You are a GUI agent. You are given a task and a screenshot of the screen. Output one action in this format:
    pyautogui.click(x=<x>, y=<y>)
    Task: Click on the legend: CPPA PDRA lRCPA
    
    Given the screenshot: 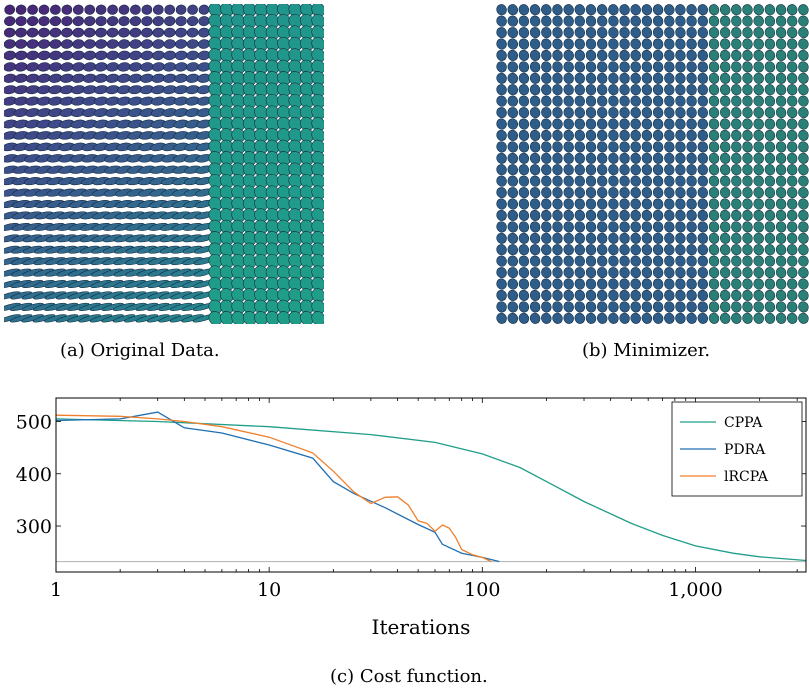 What is the action you would take?
    pyautogui.click(x=737, y=449)
    